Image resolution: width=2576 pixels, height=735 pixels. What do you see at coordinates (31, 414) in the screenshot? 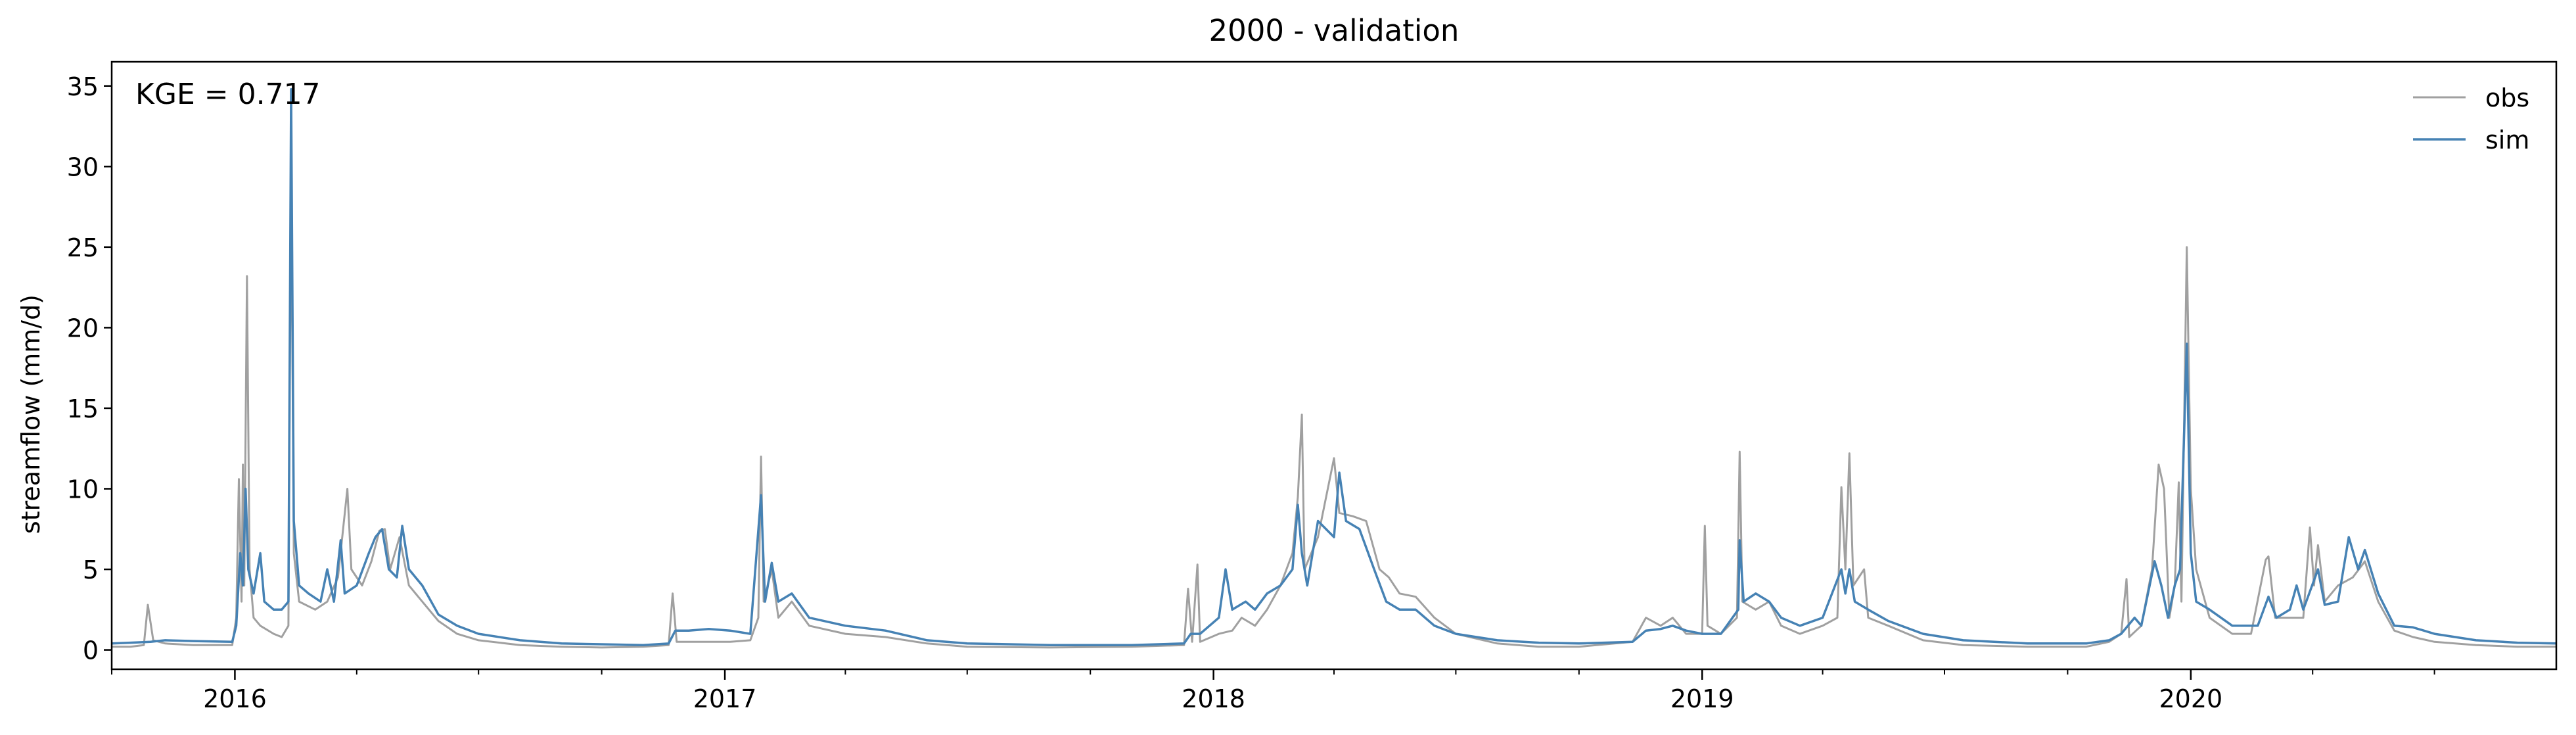
I see `y-axis-label: streamflow (mm/d)` at bounding box center [31, 414].